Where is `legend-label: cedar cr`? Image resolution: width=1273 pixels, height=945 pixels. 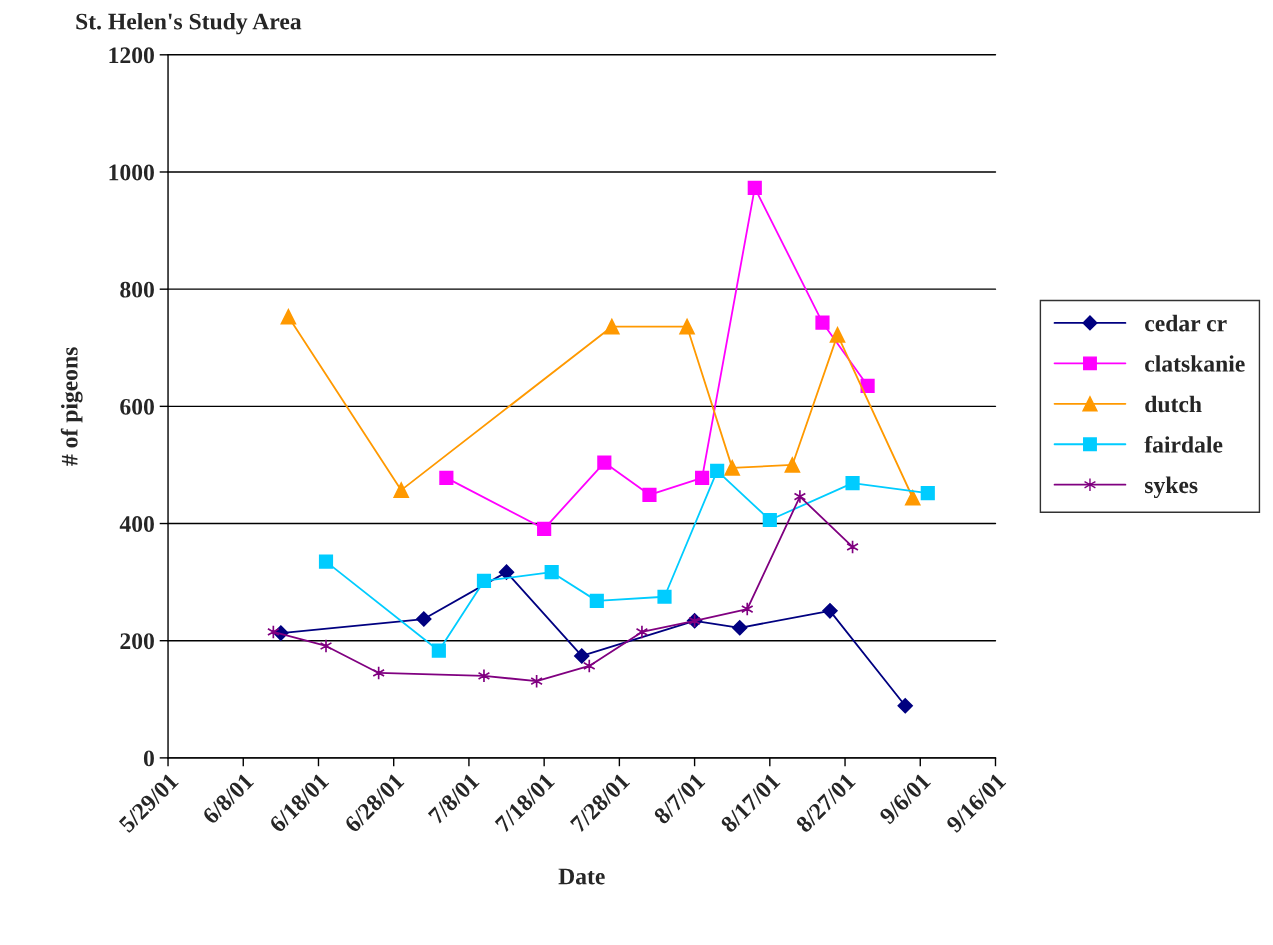
legend-label: cedar cr is located at coordinates (1186, 323).